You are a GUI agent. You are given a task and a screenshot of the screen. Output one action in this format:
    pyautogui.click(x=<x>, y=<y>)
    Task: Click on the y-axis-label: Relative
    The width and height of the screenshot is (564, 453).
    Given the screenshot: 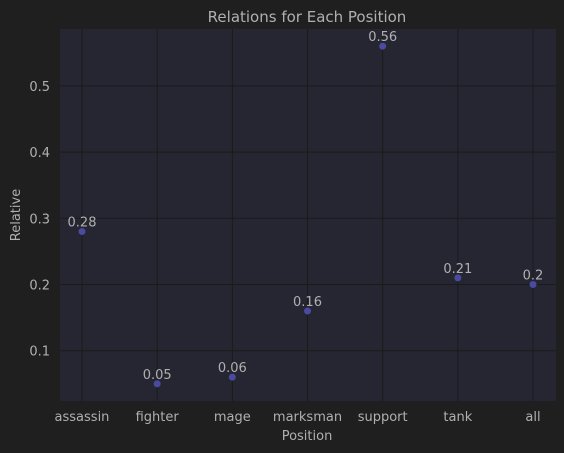 What is the action you would take?
    pyautogui.click(x=16, y=215)
    